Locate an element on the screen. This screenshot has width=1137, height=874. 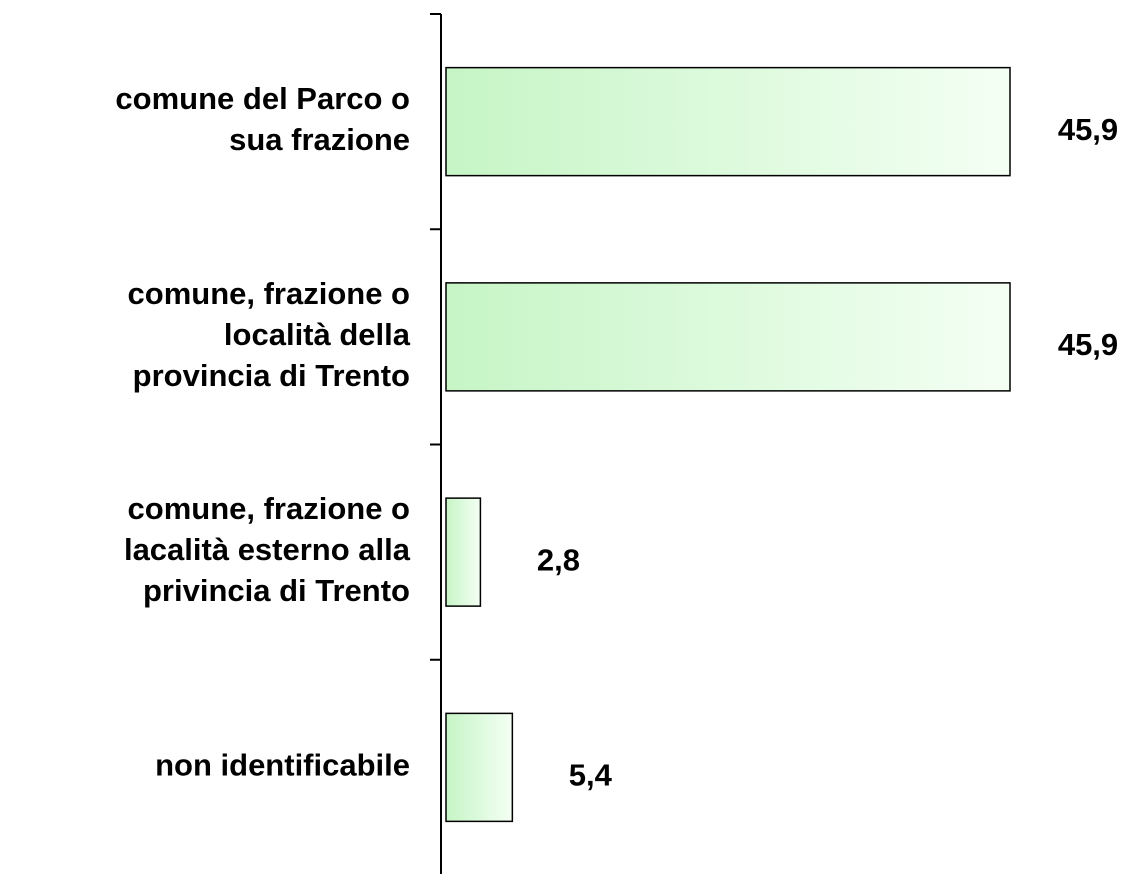
category-label-line: non identificabile is located at coordinates (282, 765).